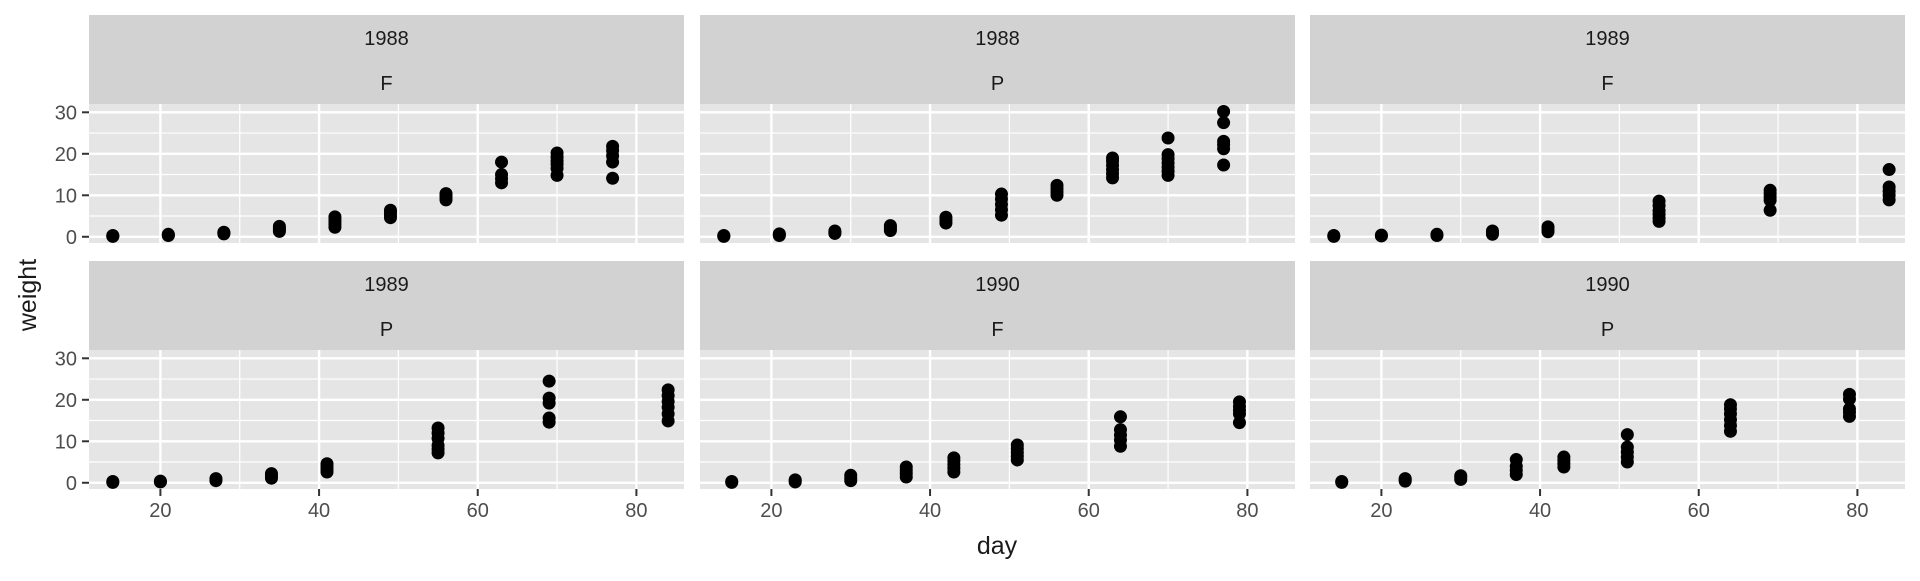 The height and width of the screenshot is (581, 1920). Describe the element at coordinates (28, 295) in the screenshot. I see `y-axis-title: weight` at that location.